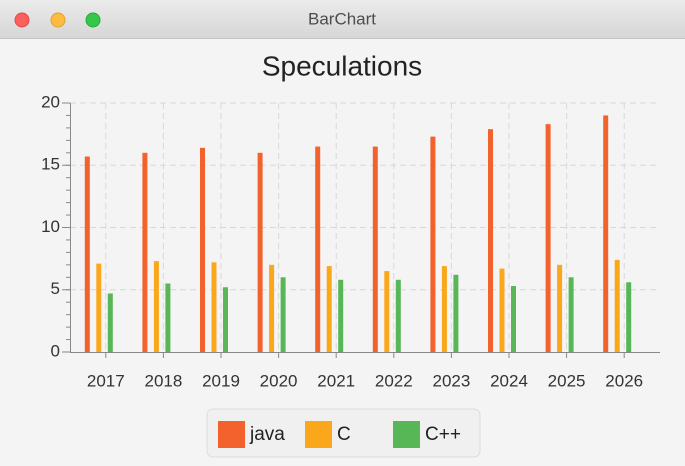 This screenshot has height=466, width=685. Describe the element at coordinates (342, 65) in the screenshot. I see `chart-title: Speculations` at that location.